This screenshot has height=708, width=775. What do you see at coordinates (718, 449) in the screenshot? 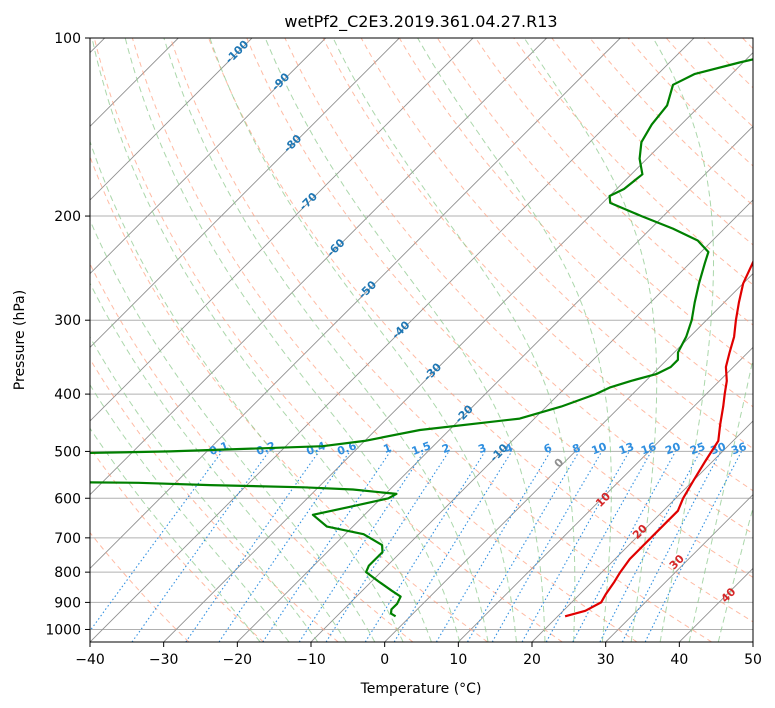
I see `mixing-ratio-label: 30` at bounding box center [718, 449].